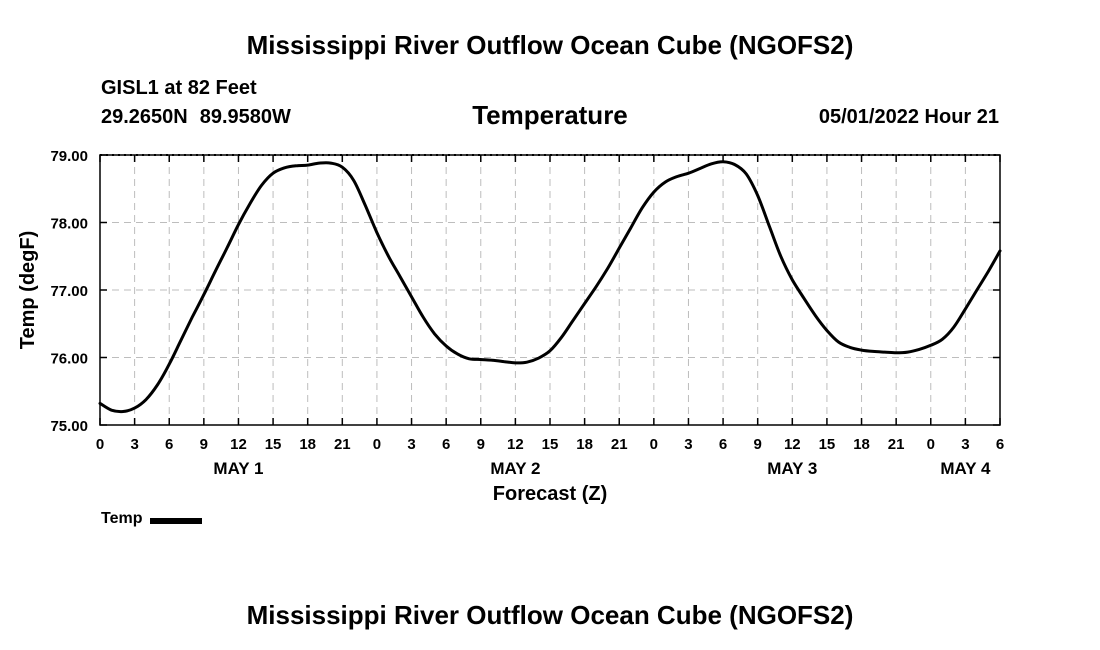  I want to click on y-tick-label: 77.00, so click(69, 291).